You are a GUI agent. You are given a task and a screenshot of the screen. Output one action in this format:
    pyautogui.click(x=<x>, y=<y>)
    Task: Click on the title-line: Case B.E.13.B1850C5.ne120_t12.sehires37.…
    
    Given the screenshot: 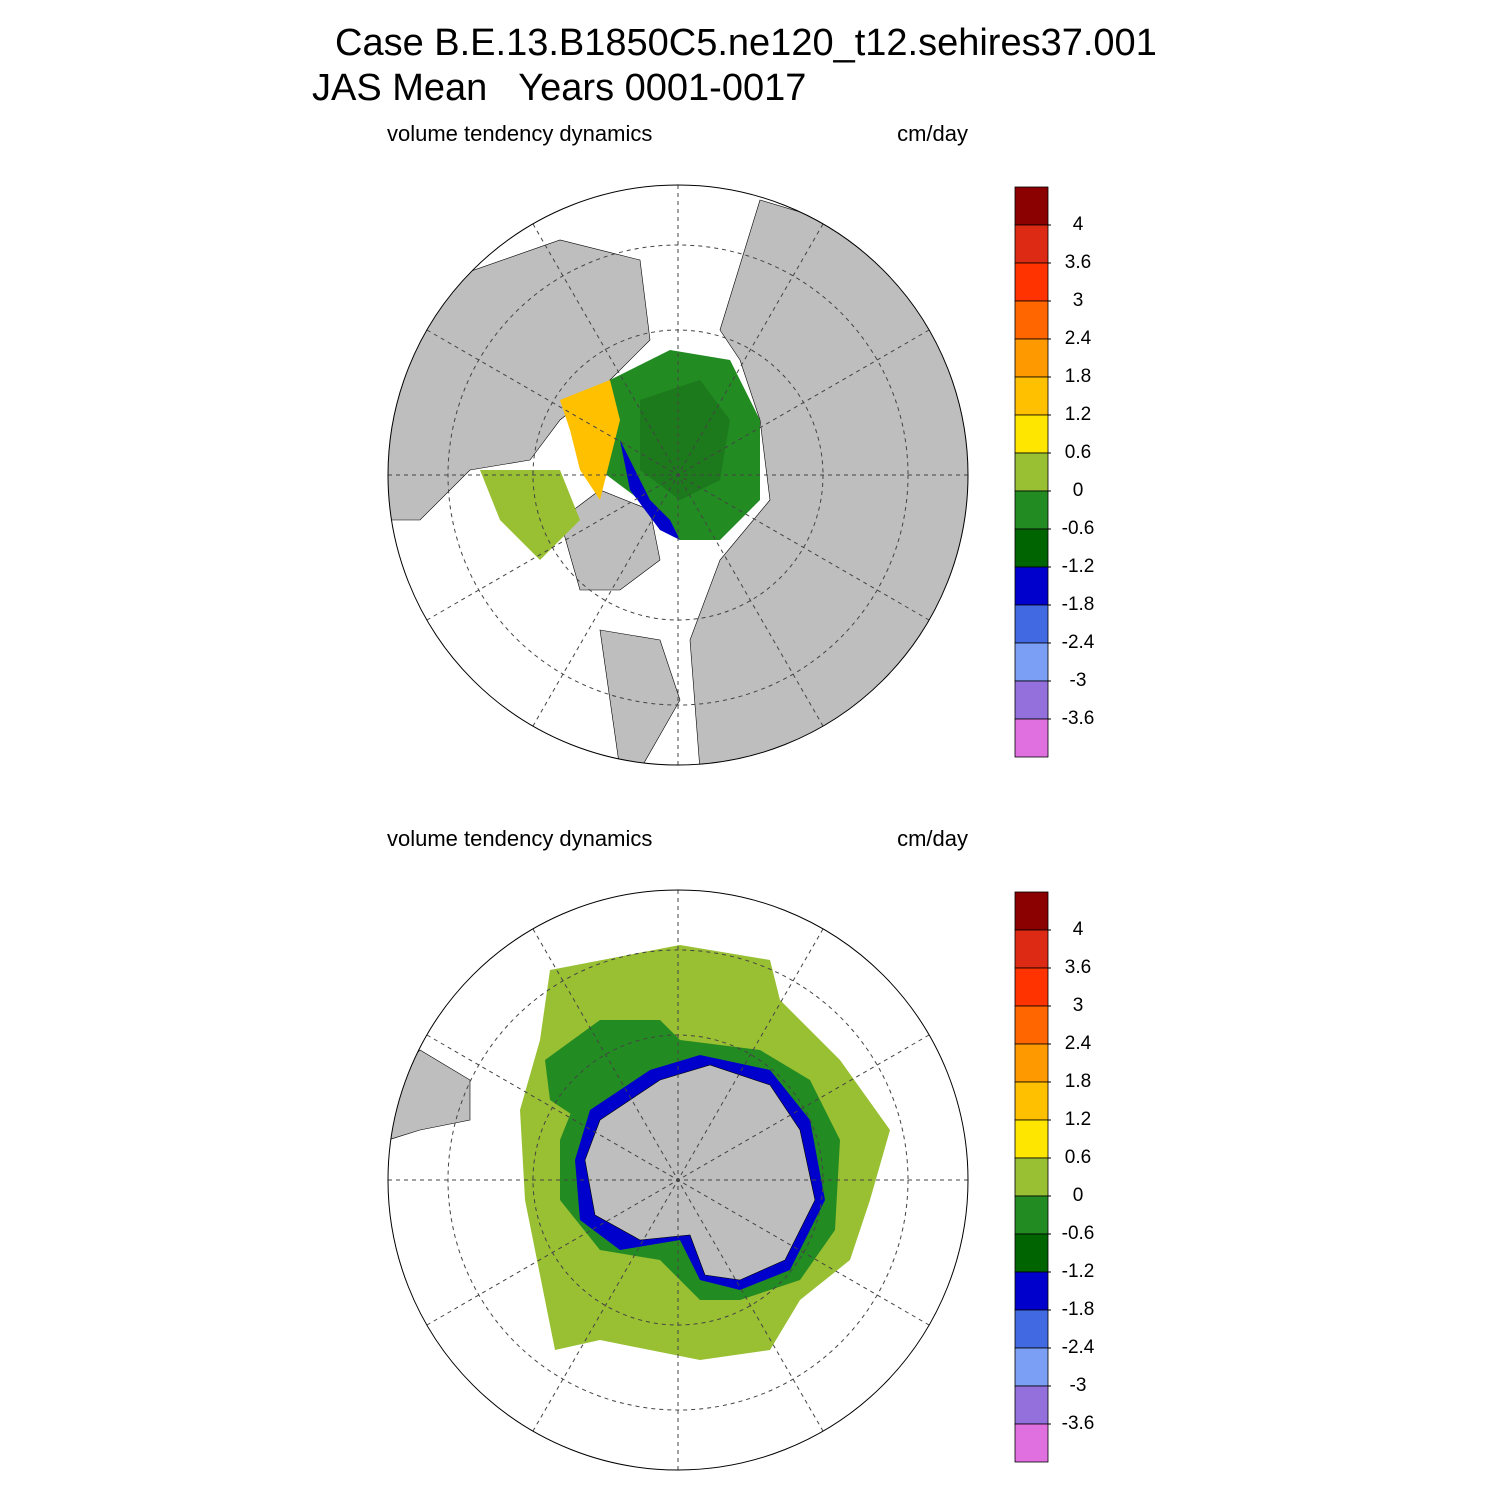 What is the action you would take?
    pyautogui.click(x=746, y=43)
    